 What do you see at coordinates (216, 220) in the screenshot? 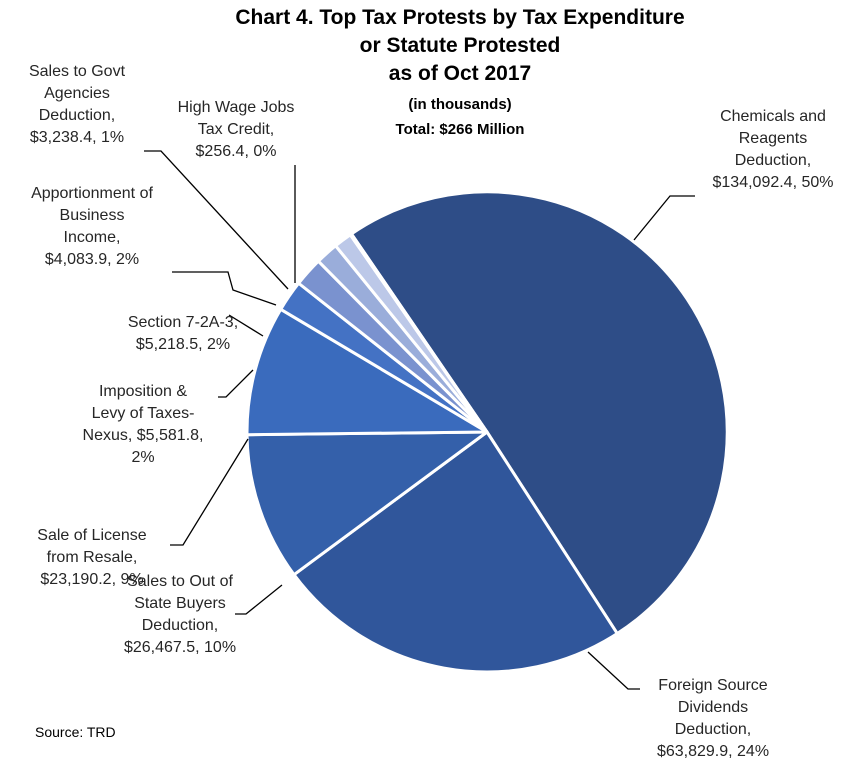
I see `leader-line-sales-to-govt-agencies-deduction` at bounding box center [216, 220].